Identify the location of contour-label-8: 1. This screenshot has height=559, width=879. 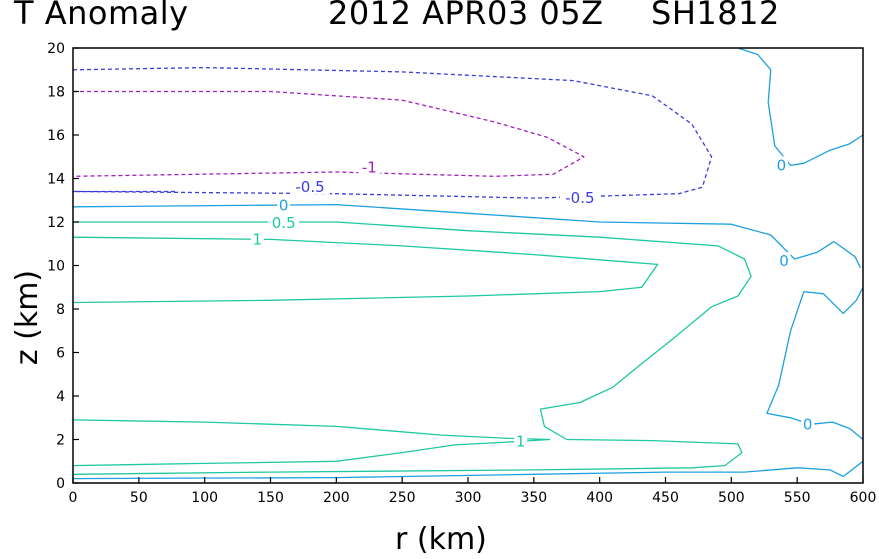
(258, 239).